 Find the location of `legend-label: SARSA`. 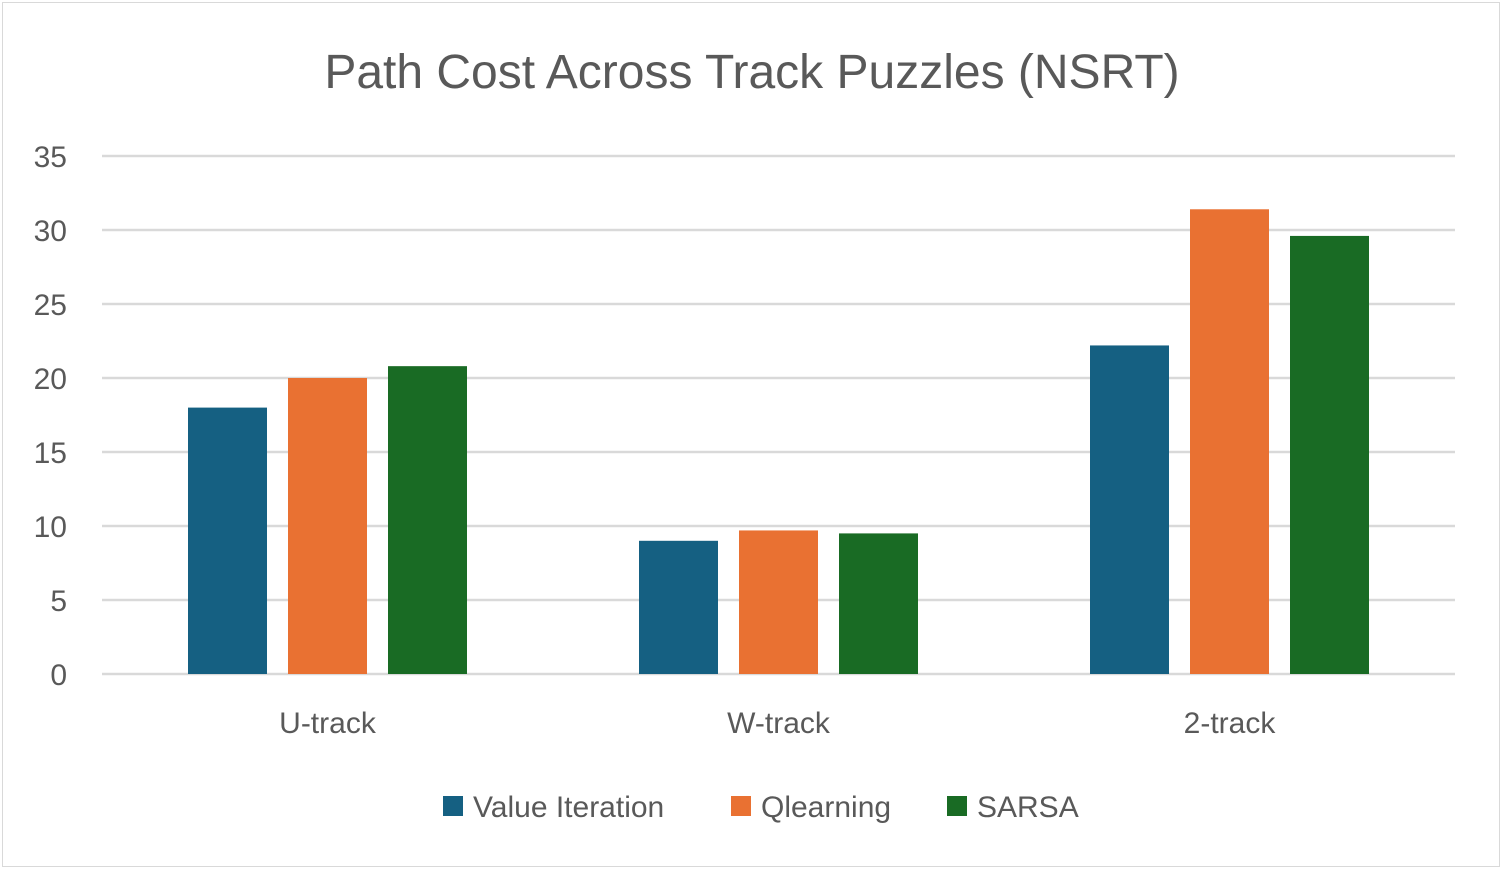

legend-label: SARSA is located at coordinates (1028, 807).